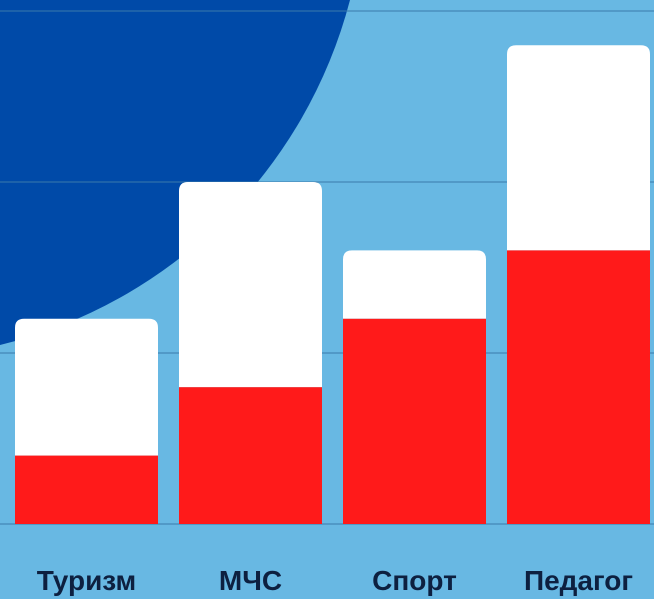 This screenshot has height=599, width=654. Describe the element at coordinates (414, 580) in the screenshot. I see `category-label-3: Спорт` at that location.